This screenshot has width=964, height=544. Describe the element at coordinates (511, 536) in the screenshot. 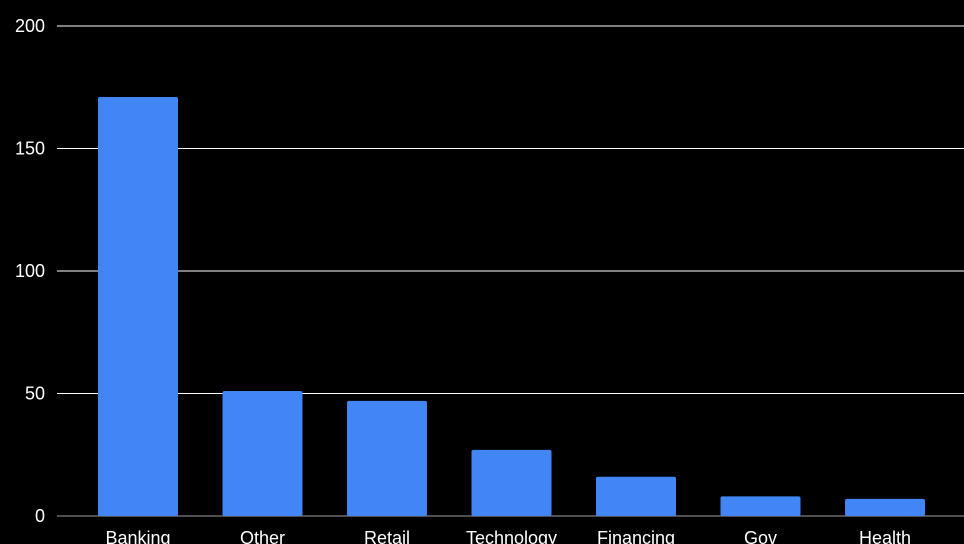

I see `x-tick-label-technology: Technology` at that location.